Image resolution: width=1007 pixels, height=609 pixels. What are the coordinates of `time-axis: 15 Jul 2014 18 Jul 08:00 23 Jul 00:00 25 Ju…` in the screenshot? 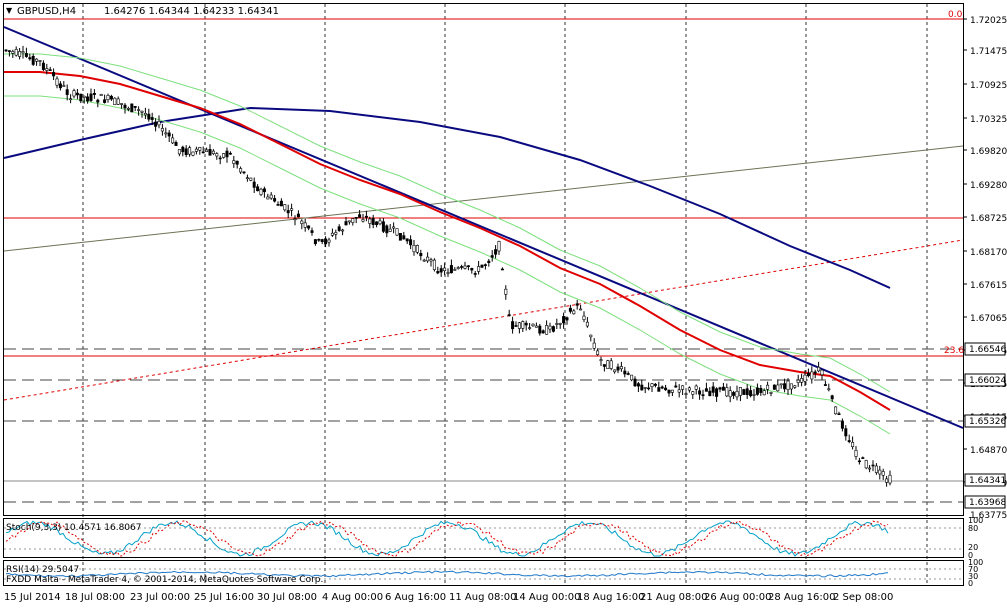 It's located at (448, 597).